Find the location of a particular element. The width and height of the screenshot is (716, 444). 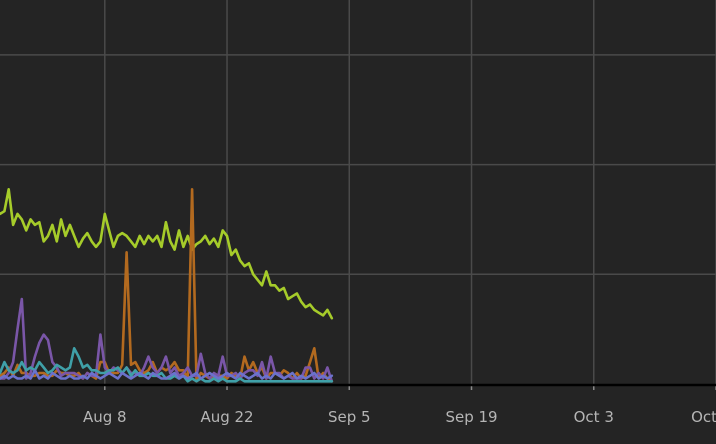

x-tick-label: Aug 8 is located at coordinates (105, 417).